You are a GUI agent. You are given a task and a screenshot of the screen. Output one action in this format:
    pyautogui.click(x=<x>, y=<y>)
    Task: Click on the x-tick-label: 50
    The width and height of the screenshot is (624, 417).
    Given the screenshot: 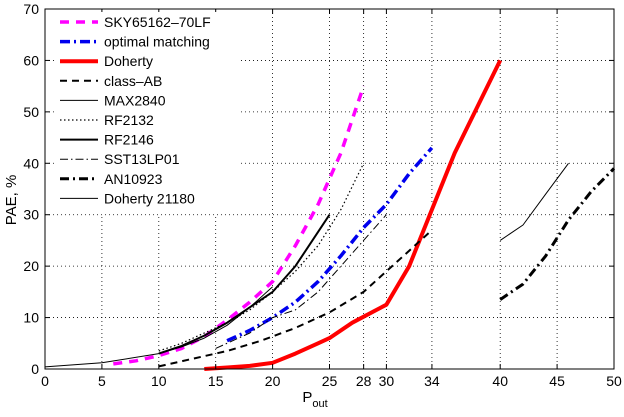 What is the action you would take?
    pyautogui.click(x=614, y=381)
    